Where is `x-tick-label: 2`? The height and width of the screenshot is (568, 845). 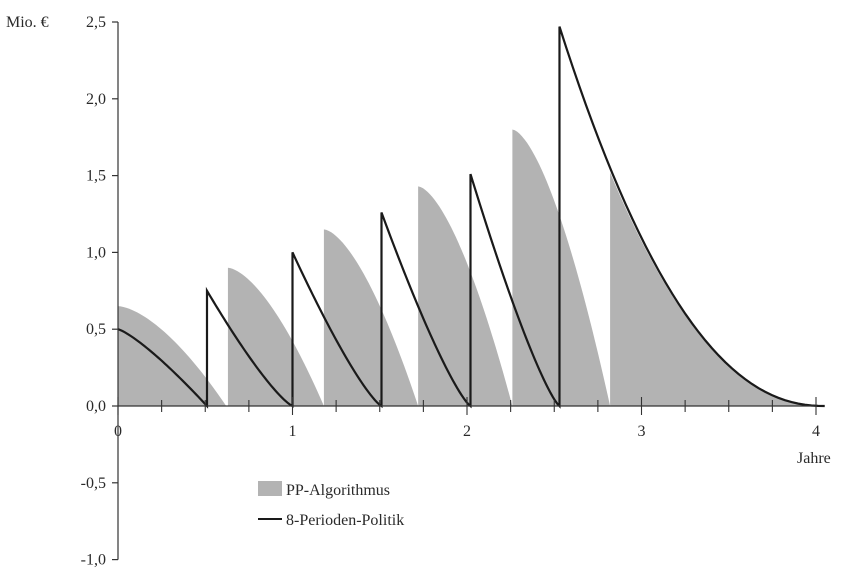
x-tick-label: 2 is located at coordinates (467, 431).